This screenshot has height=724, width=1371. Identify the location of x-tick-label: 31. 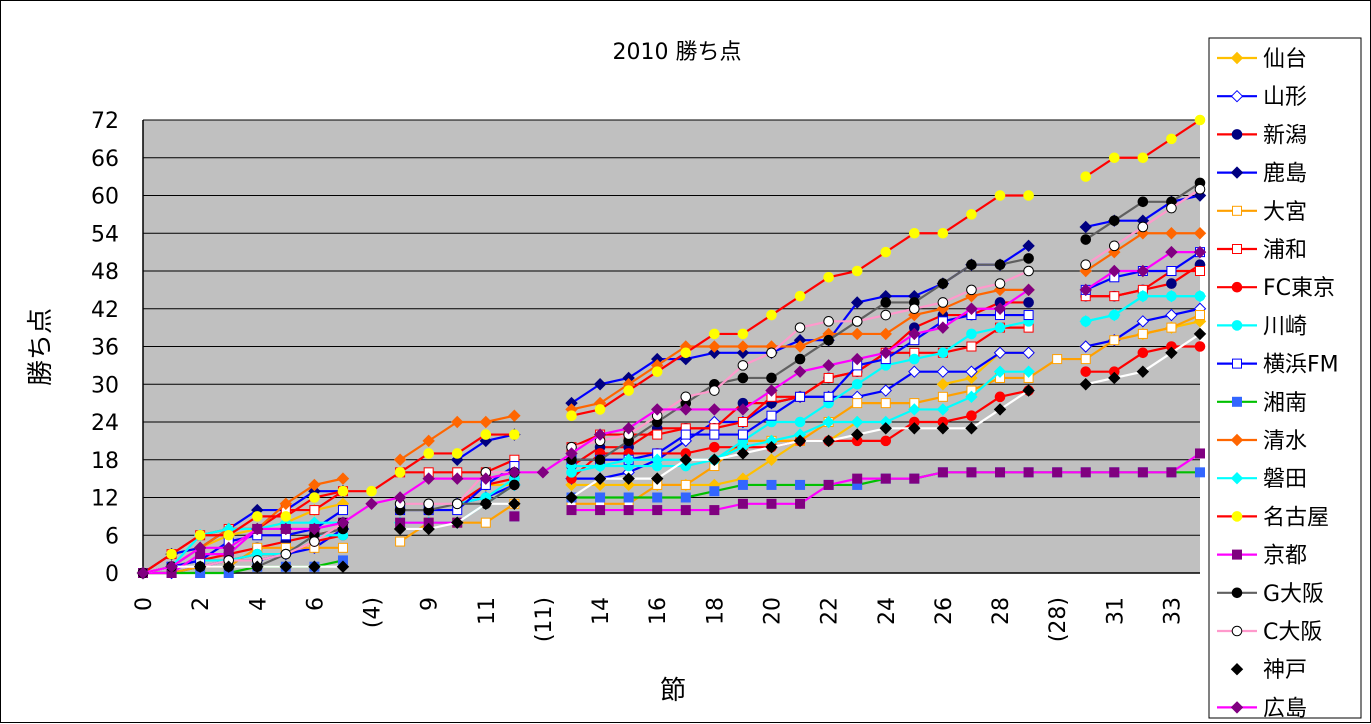
(1115, 611).